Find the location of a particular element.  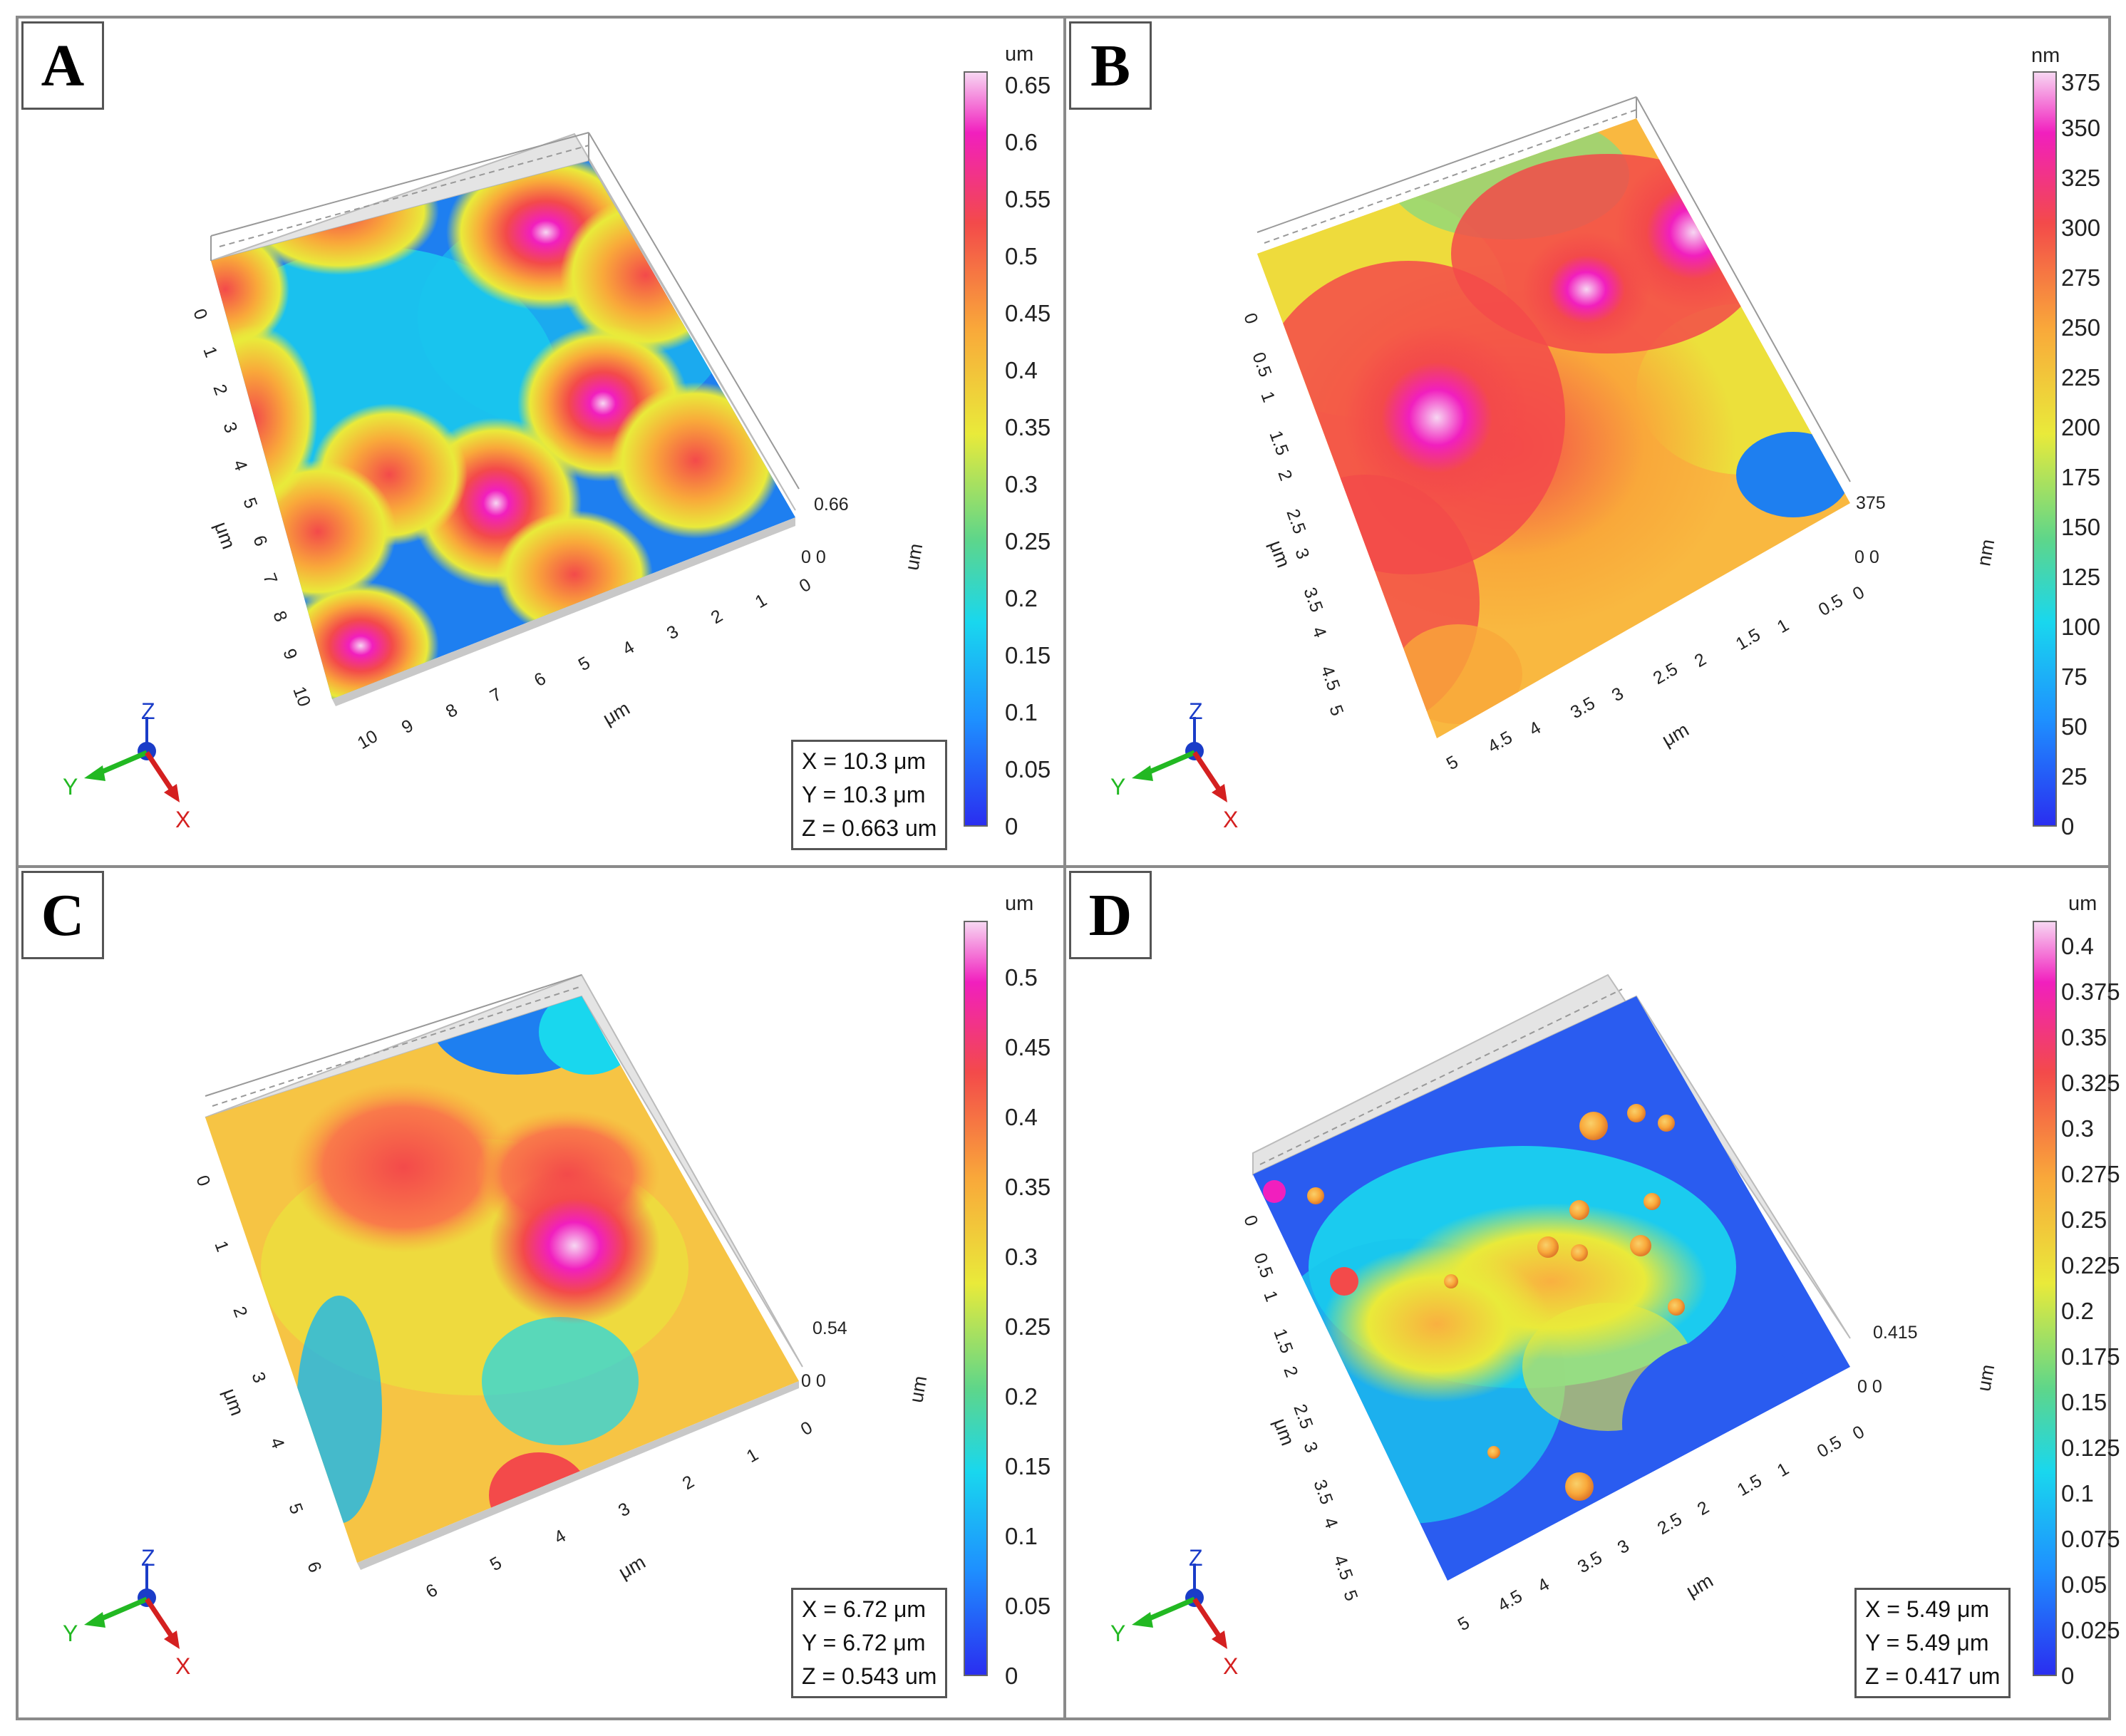

colorbar-label: 0.325 is located at coordinates (2090, 1083).